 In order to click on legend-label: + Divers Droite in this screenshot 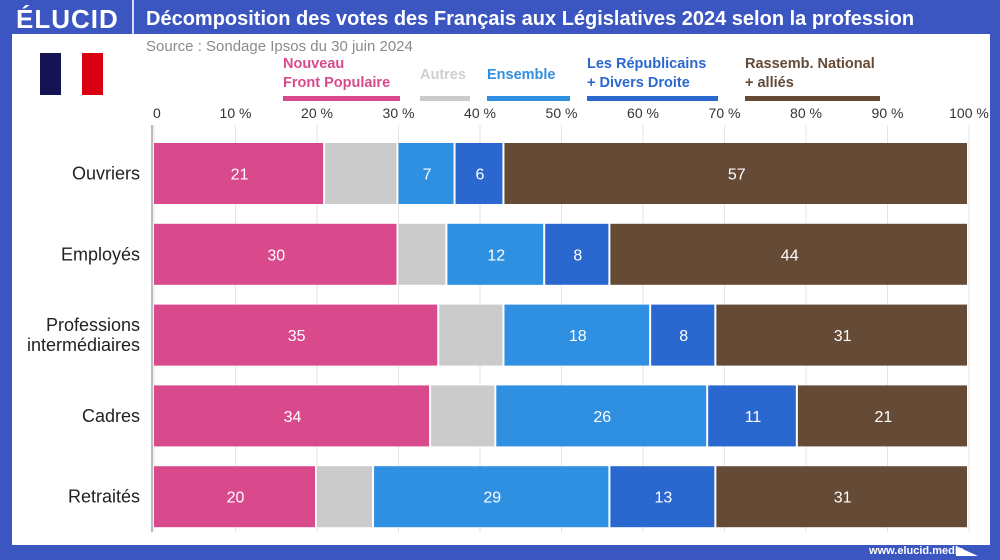, I will do `click(638, 83)`.